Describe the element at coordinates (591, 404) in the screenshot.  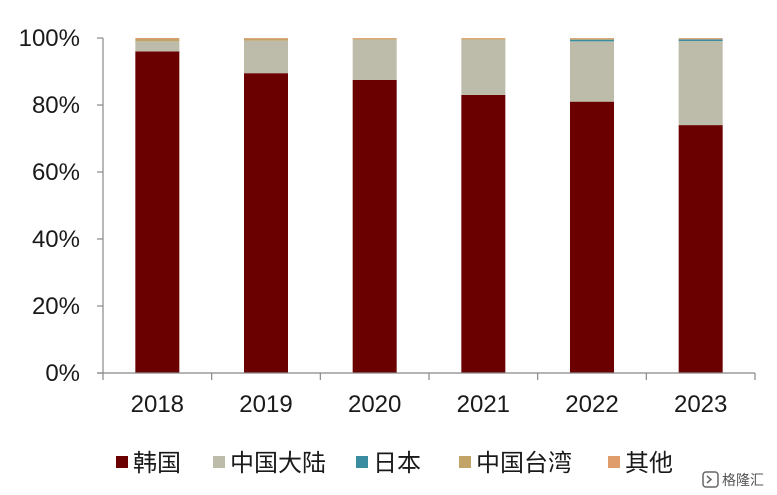
I see `x-tick-label: 2022` at that location.